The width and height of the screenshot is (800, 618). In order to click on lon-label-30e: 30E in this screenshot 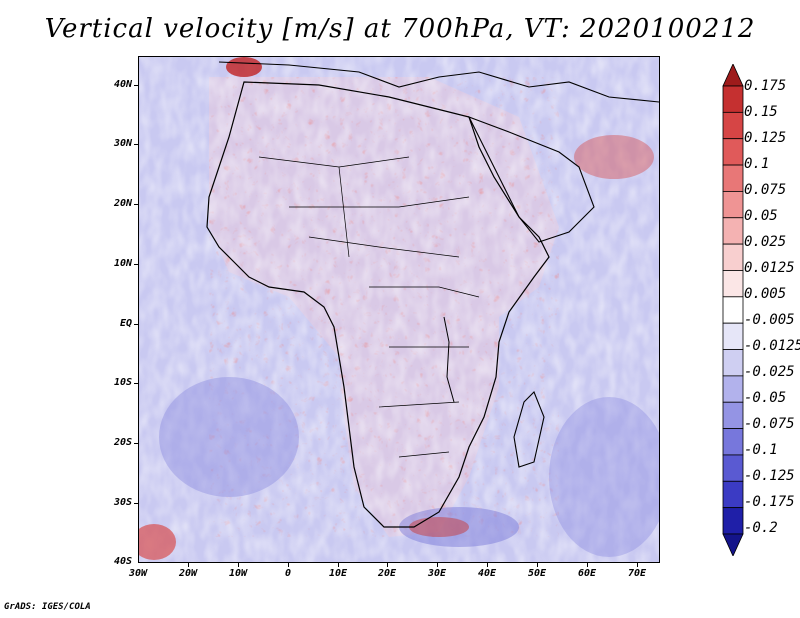, I will do `click(437, 573)`.